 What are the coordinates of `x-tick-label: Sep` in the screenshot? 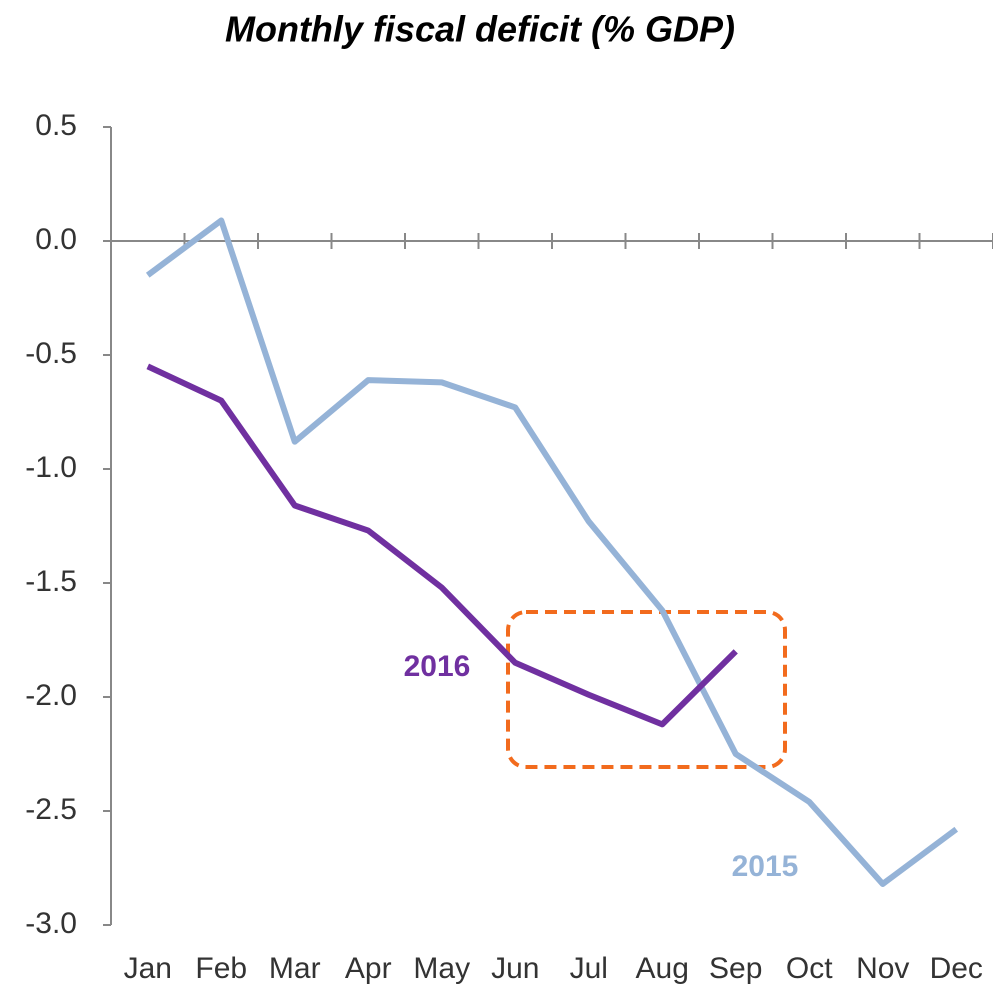 It's located at (735, 968).